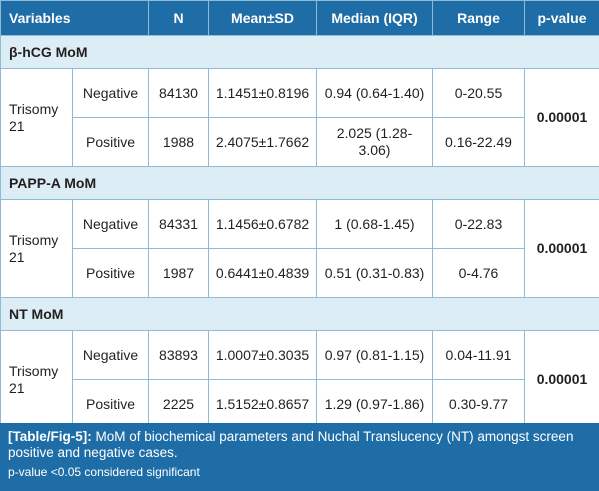  I want to click on cell-mean-sd: 1.1451±0.8196, so click(262, 93).